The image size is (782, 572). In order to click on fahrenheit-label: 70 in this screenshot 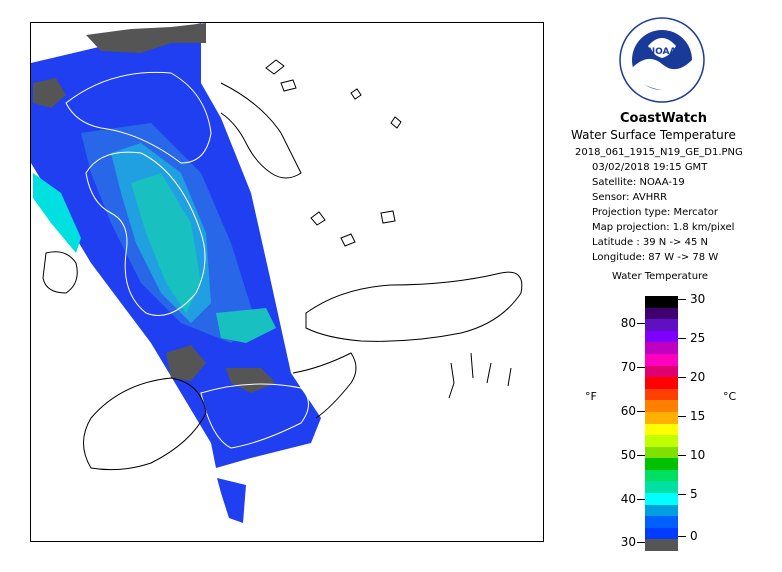, I will do `click(628, 367)`.